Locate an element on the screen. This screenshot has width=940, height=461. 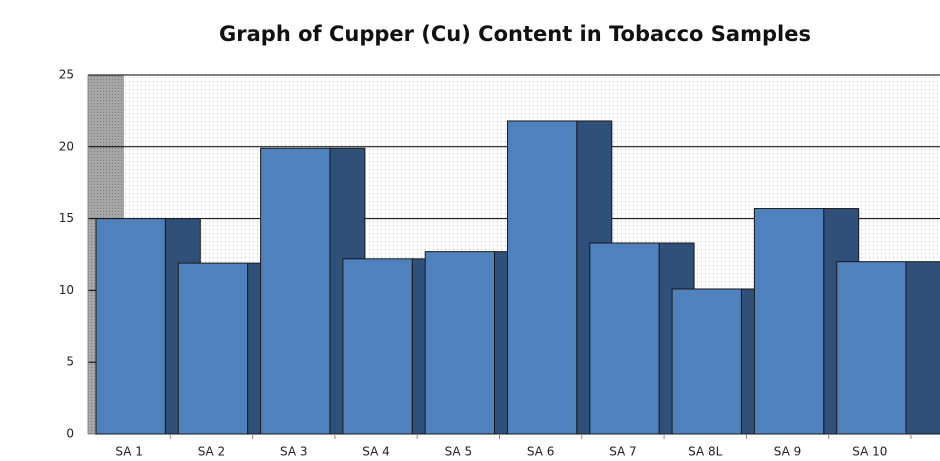
y-tick-label: 15 is located at coordinates (66, 218).